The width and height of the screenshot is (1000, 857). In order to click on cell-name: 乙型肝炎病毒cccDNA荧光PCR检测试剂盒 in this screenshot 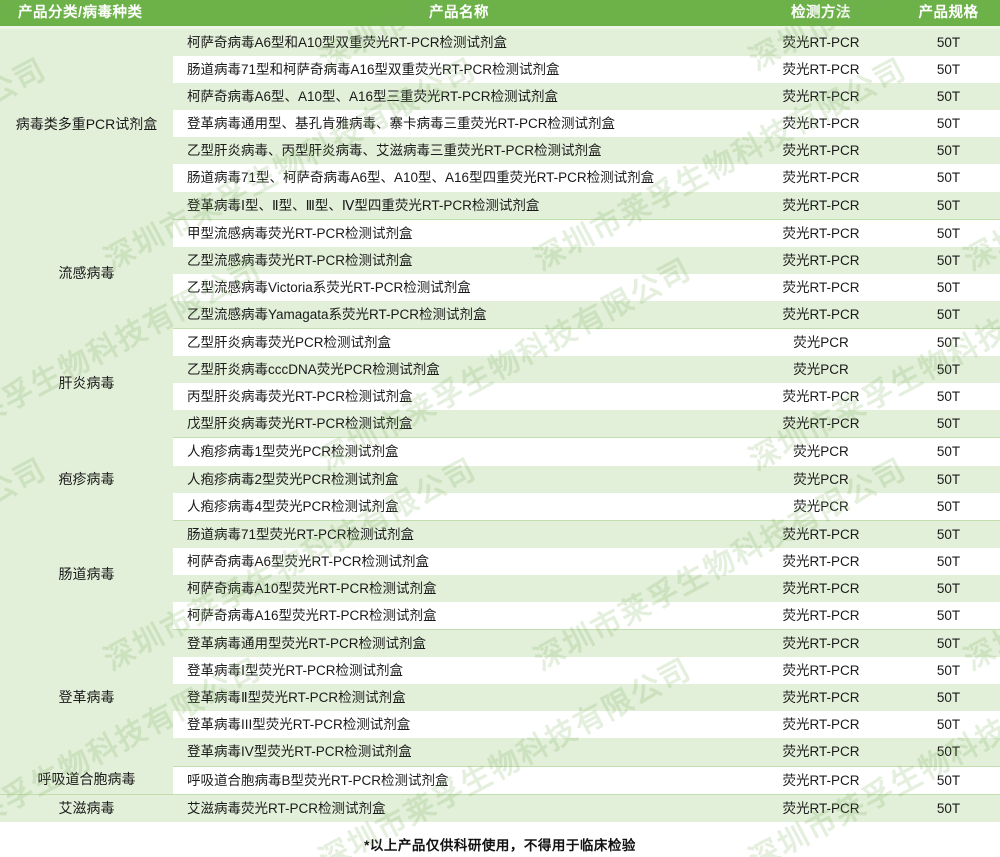, I will do `click(459, 370)`.